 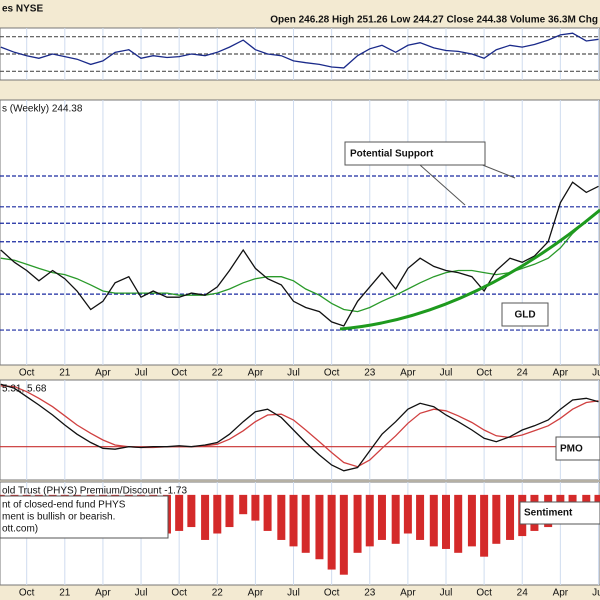 What do you see at coordinates (24, 389) in the screenshot?
I see `panel-title: 5.31, 5.68` at bounding box center [24, 389].